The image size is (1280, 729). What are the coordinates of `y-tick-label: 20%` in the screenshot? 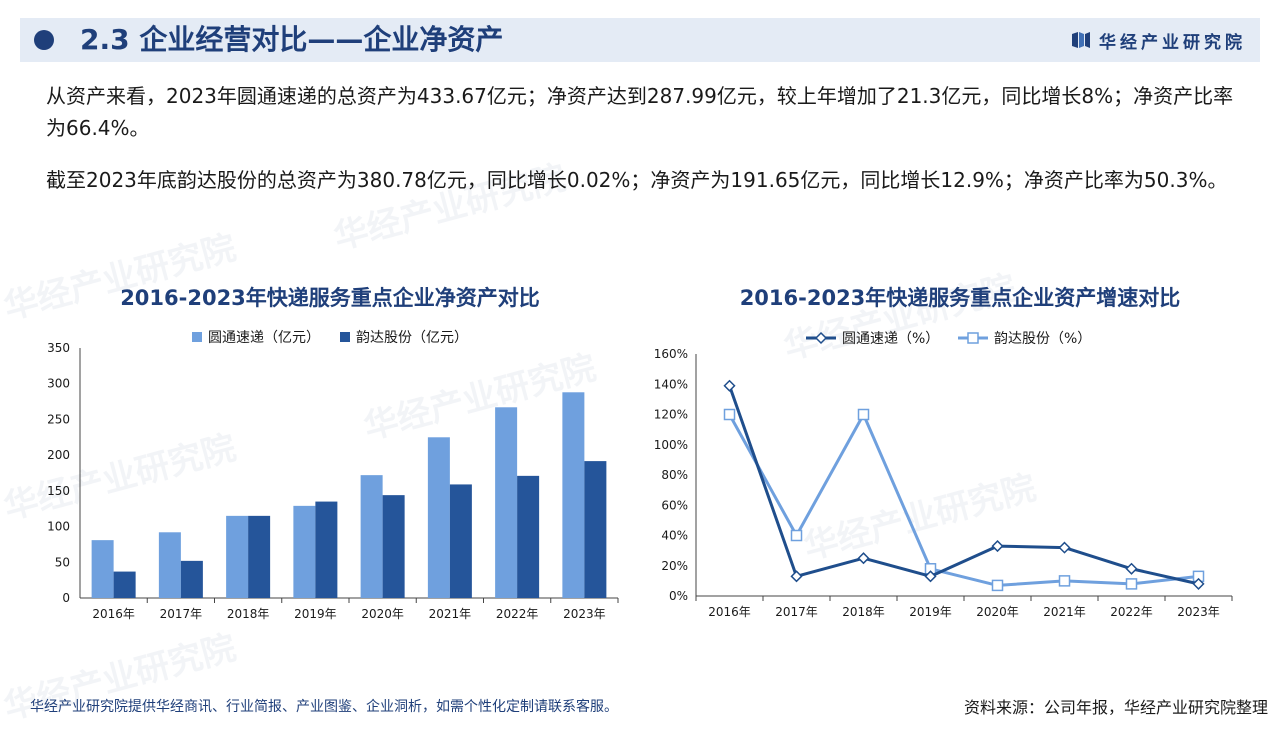 It's located at (674, 566).